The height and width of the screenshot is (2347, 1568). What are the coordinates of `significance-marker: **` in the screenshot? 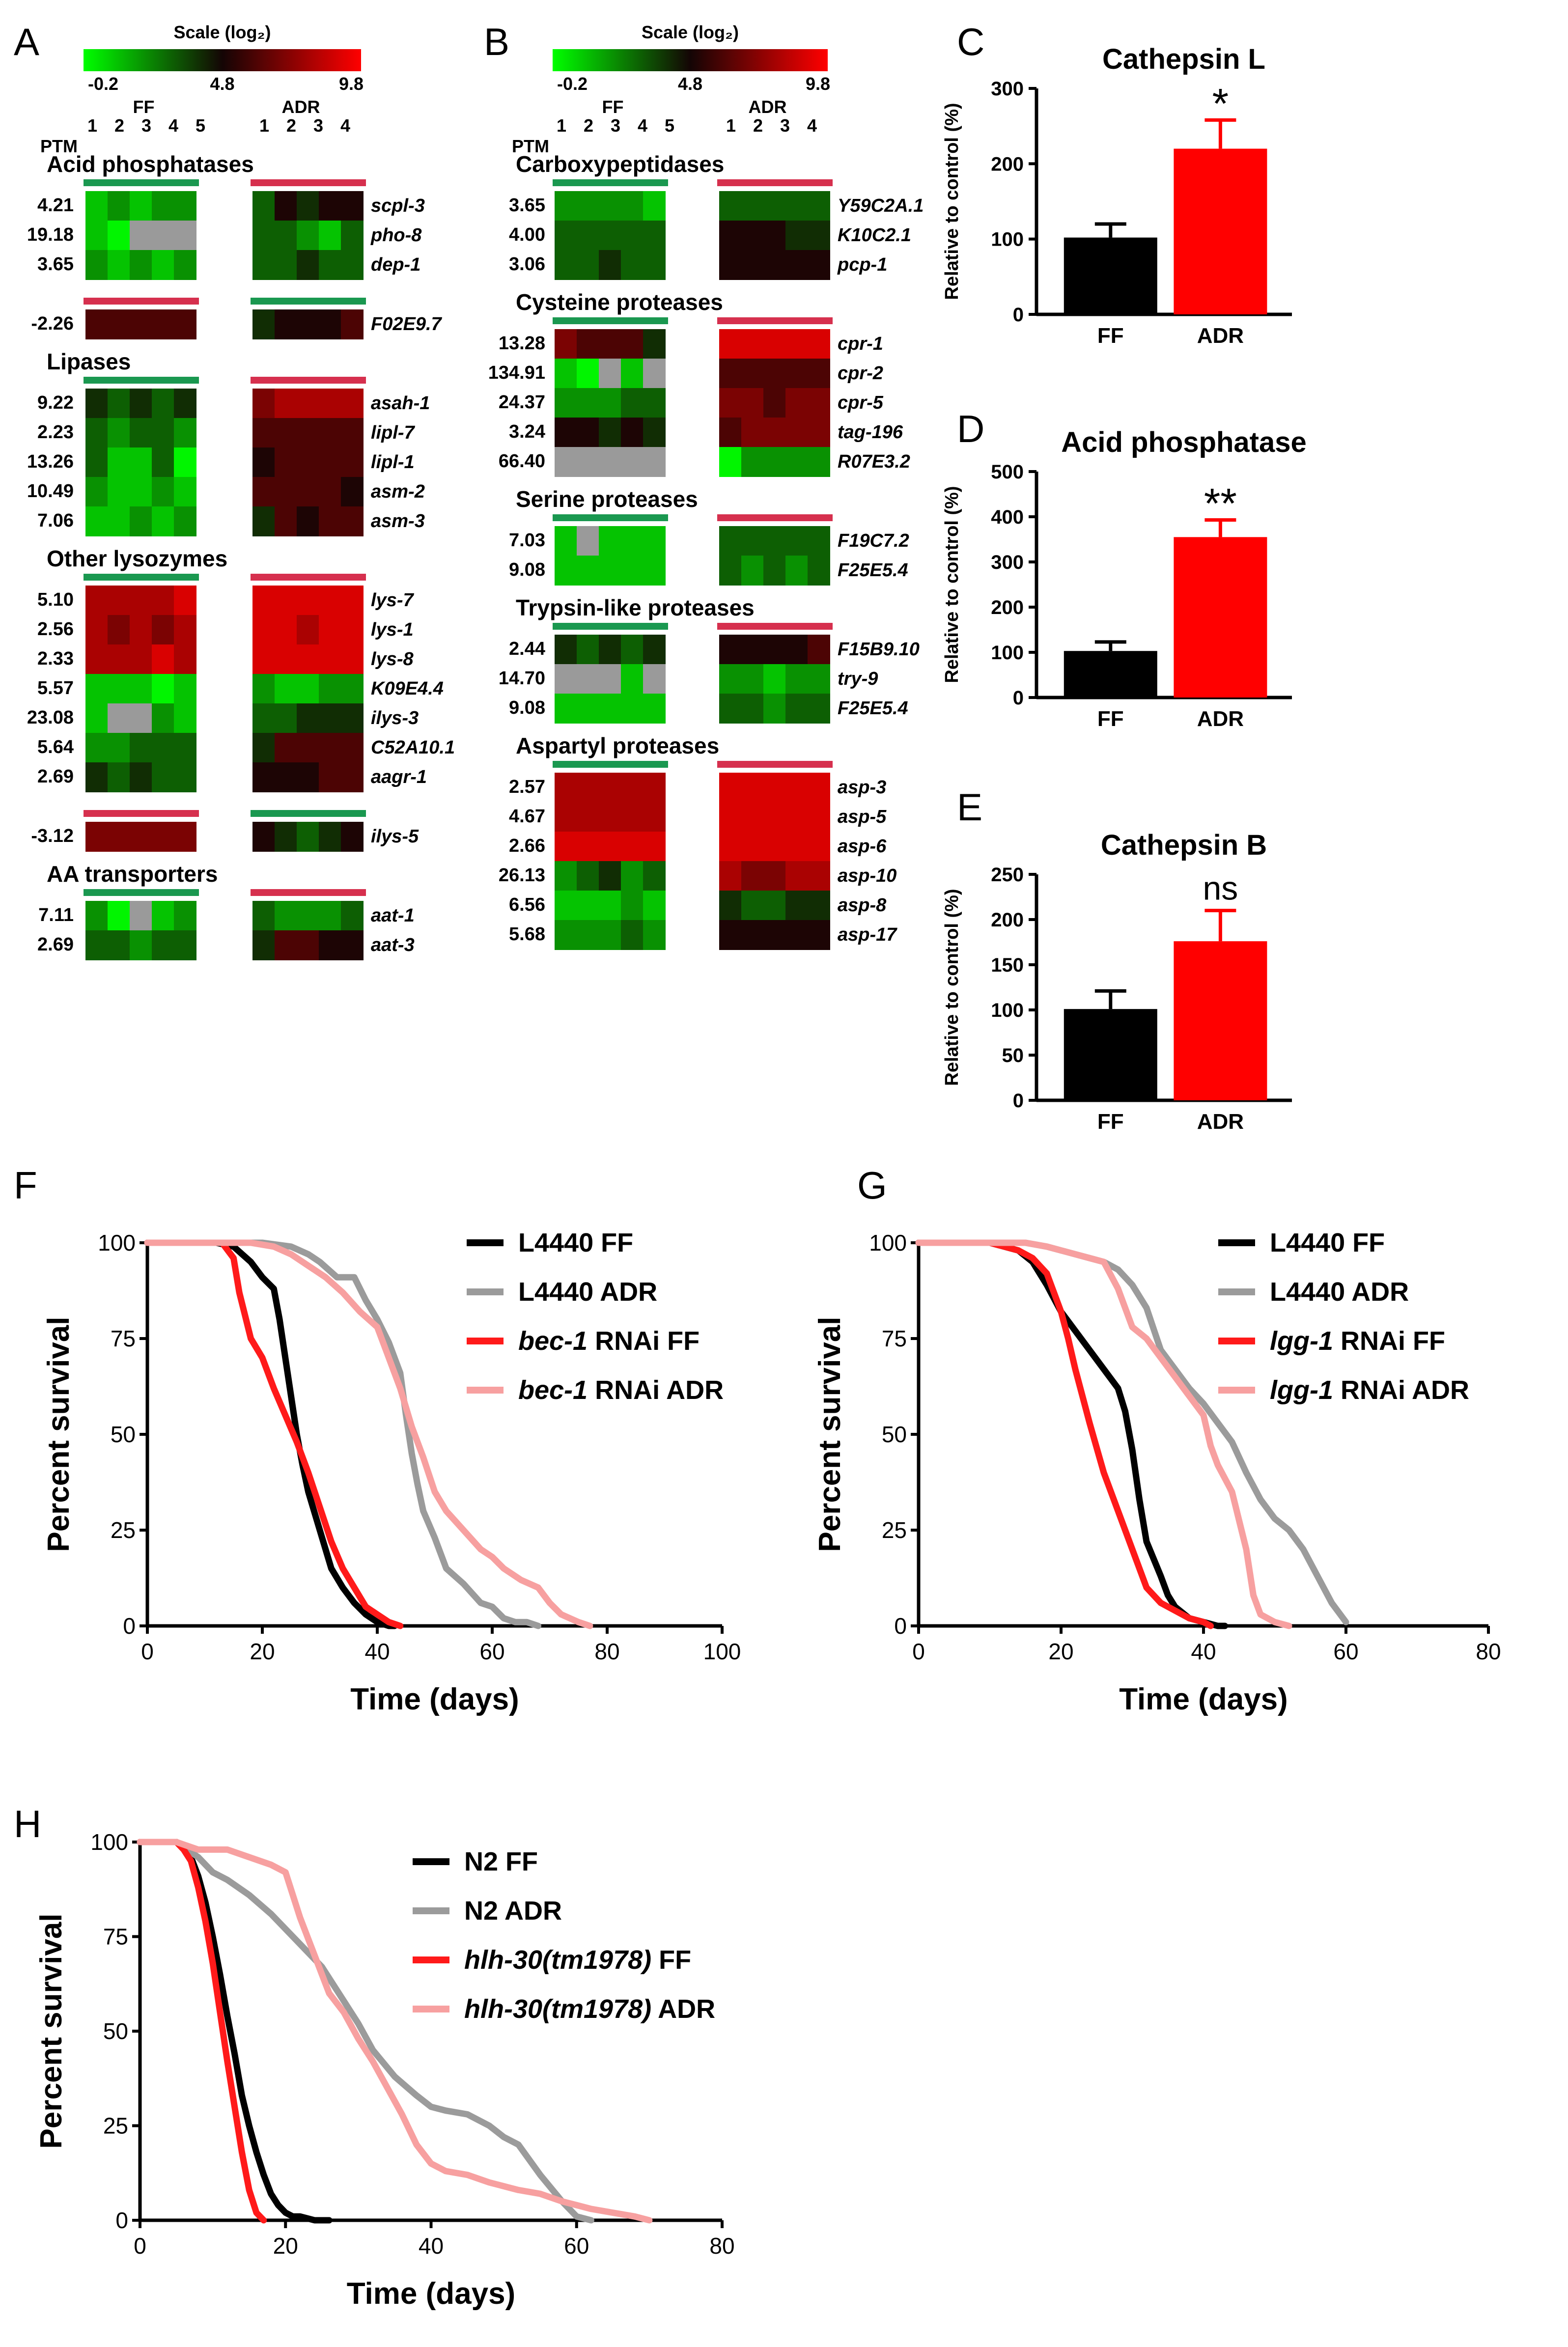 It's located at (1220, 503).